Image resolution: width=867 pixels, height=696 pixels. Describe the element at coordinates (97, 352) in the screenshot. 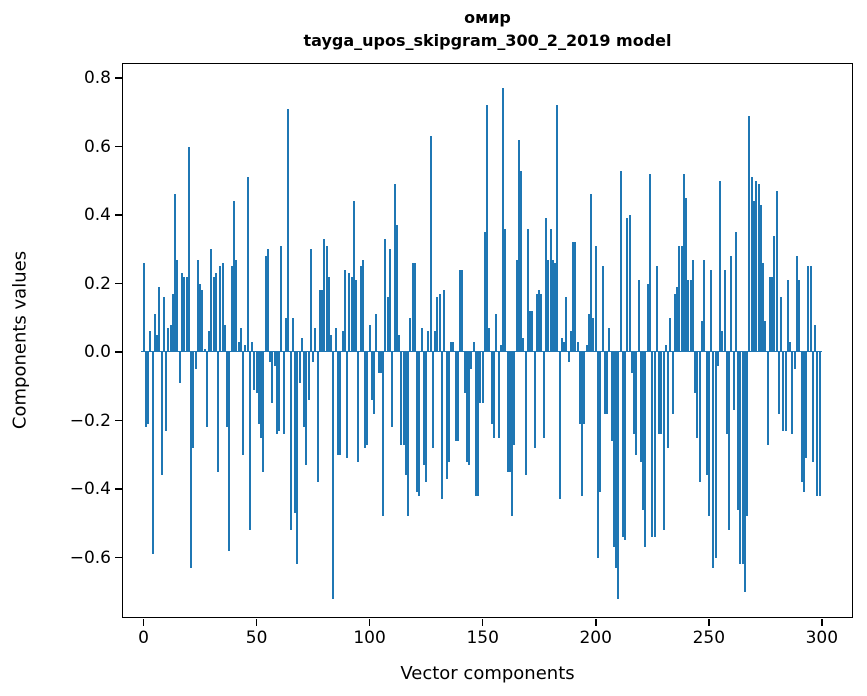

I see `y-tick-label: 0.0` at that location.